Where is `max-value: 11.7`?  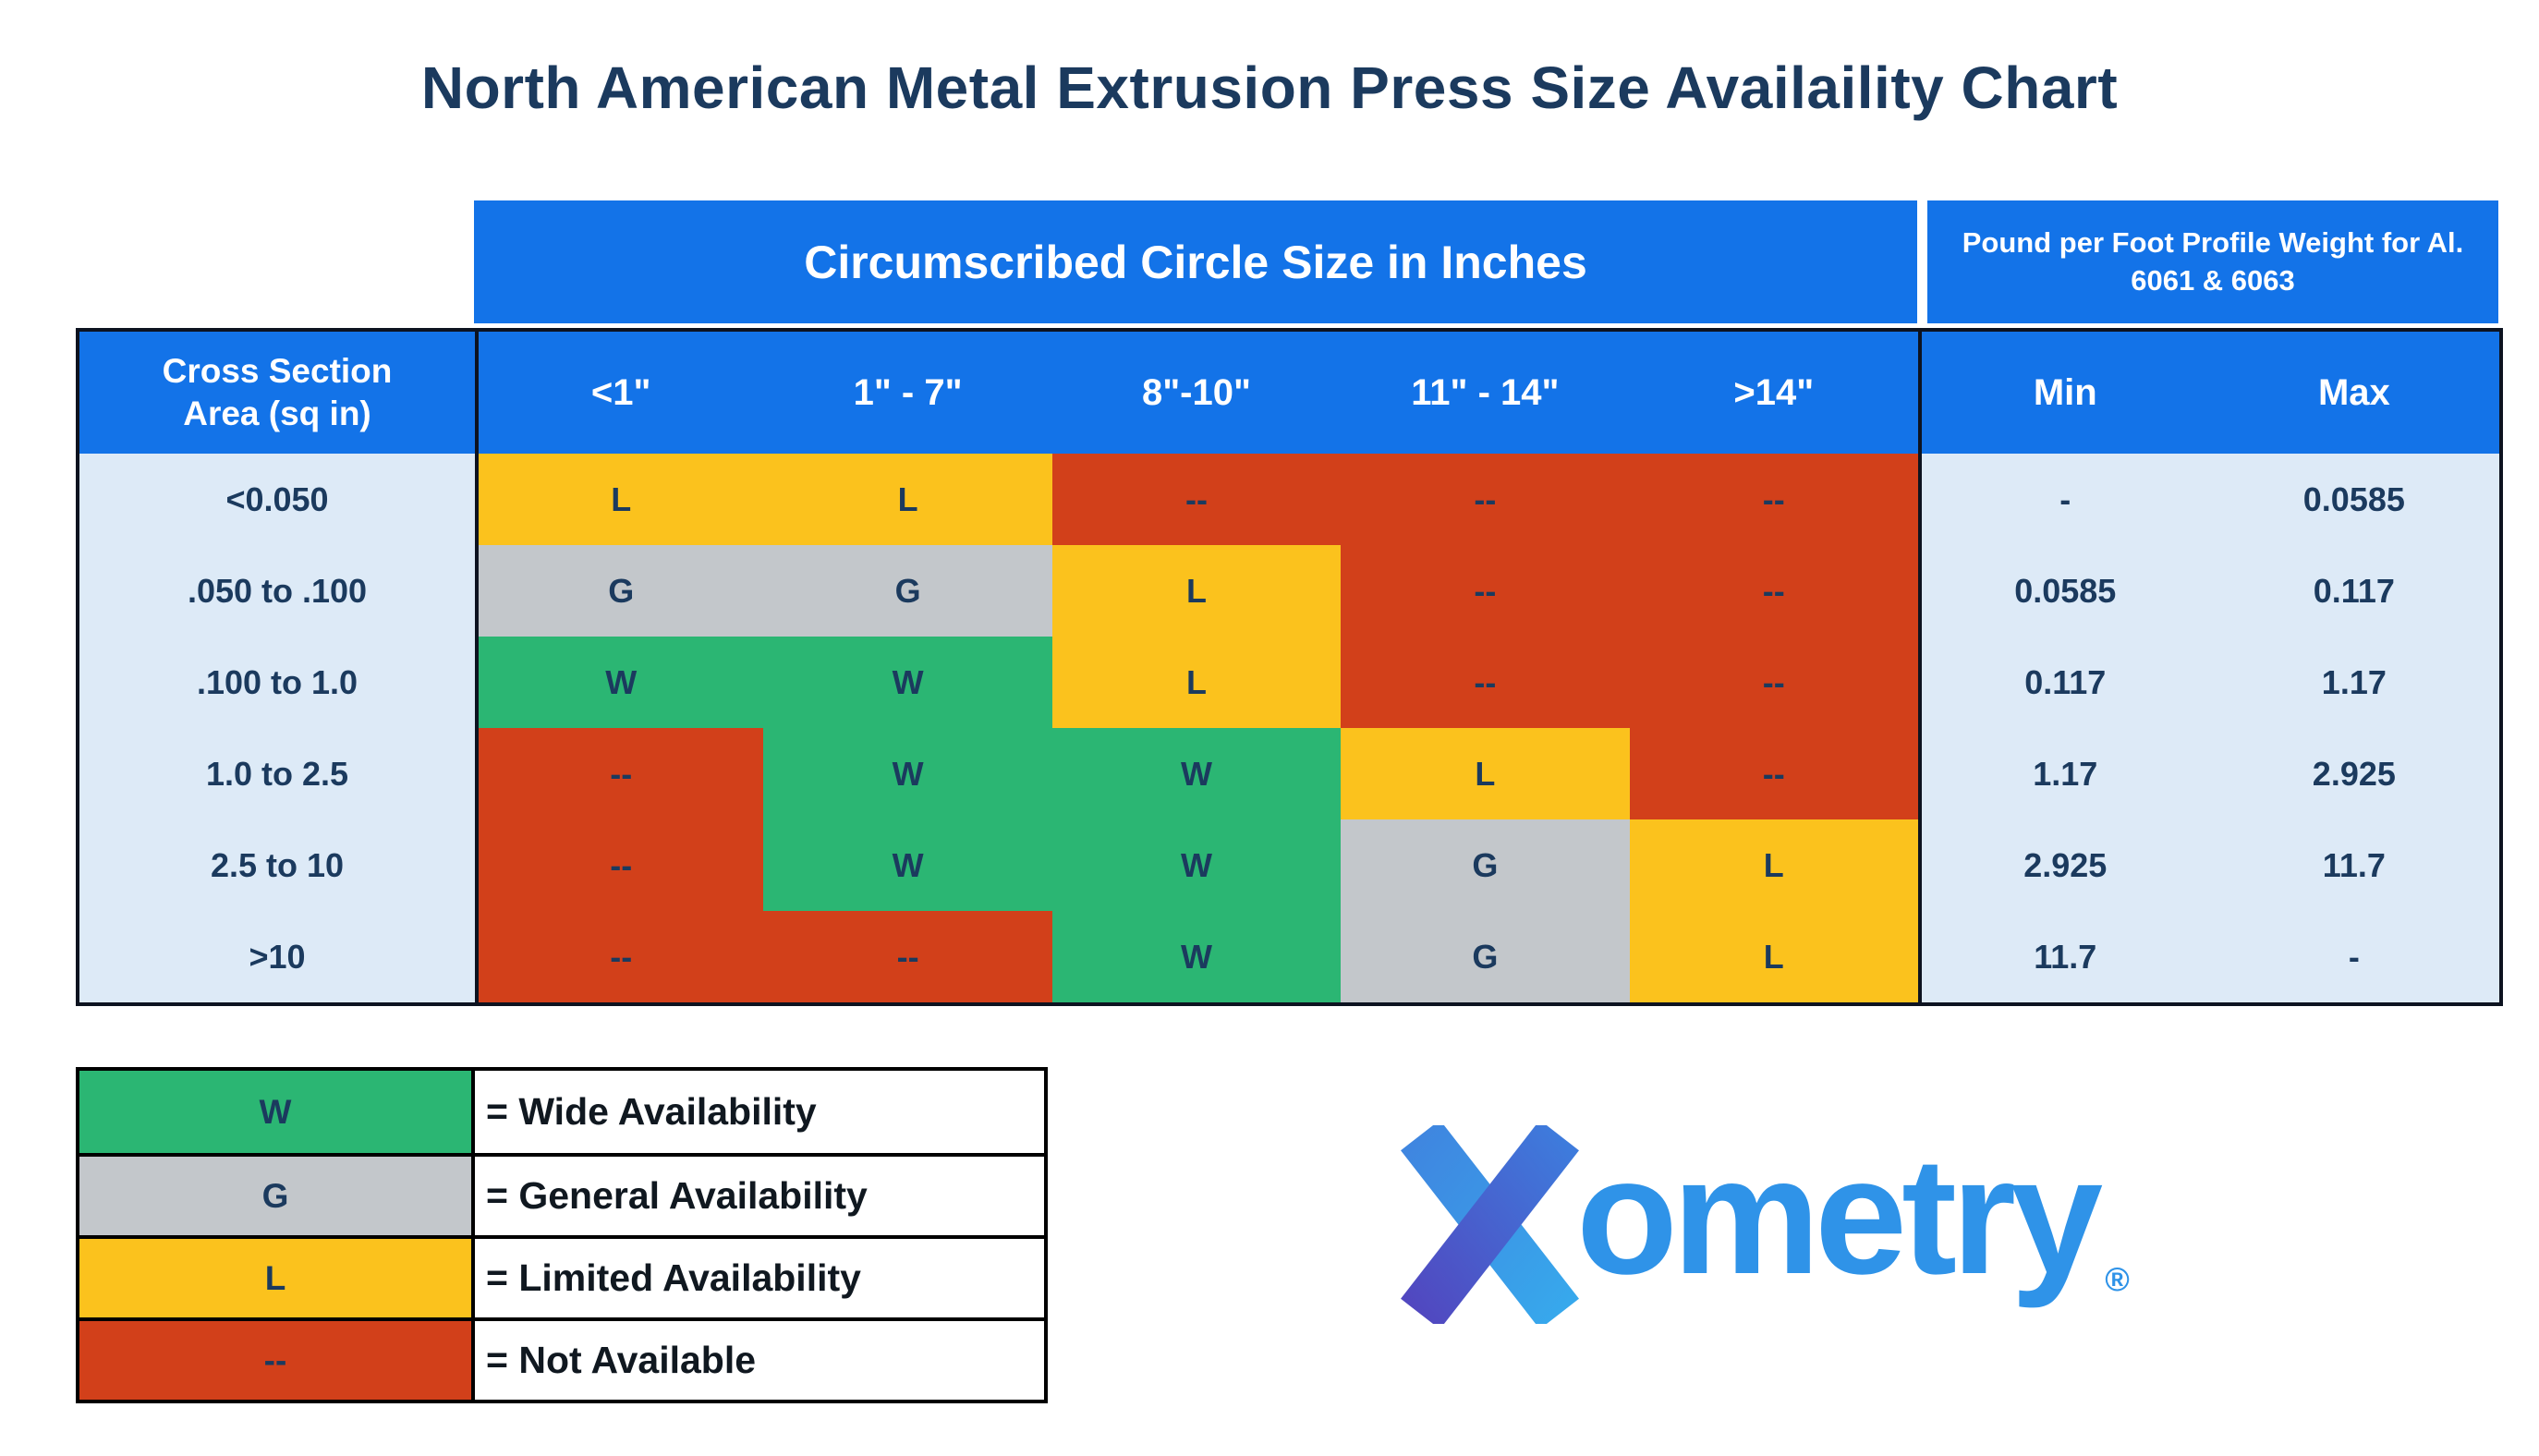
max-value: 11.7 is located at coordinates (2354, 865).